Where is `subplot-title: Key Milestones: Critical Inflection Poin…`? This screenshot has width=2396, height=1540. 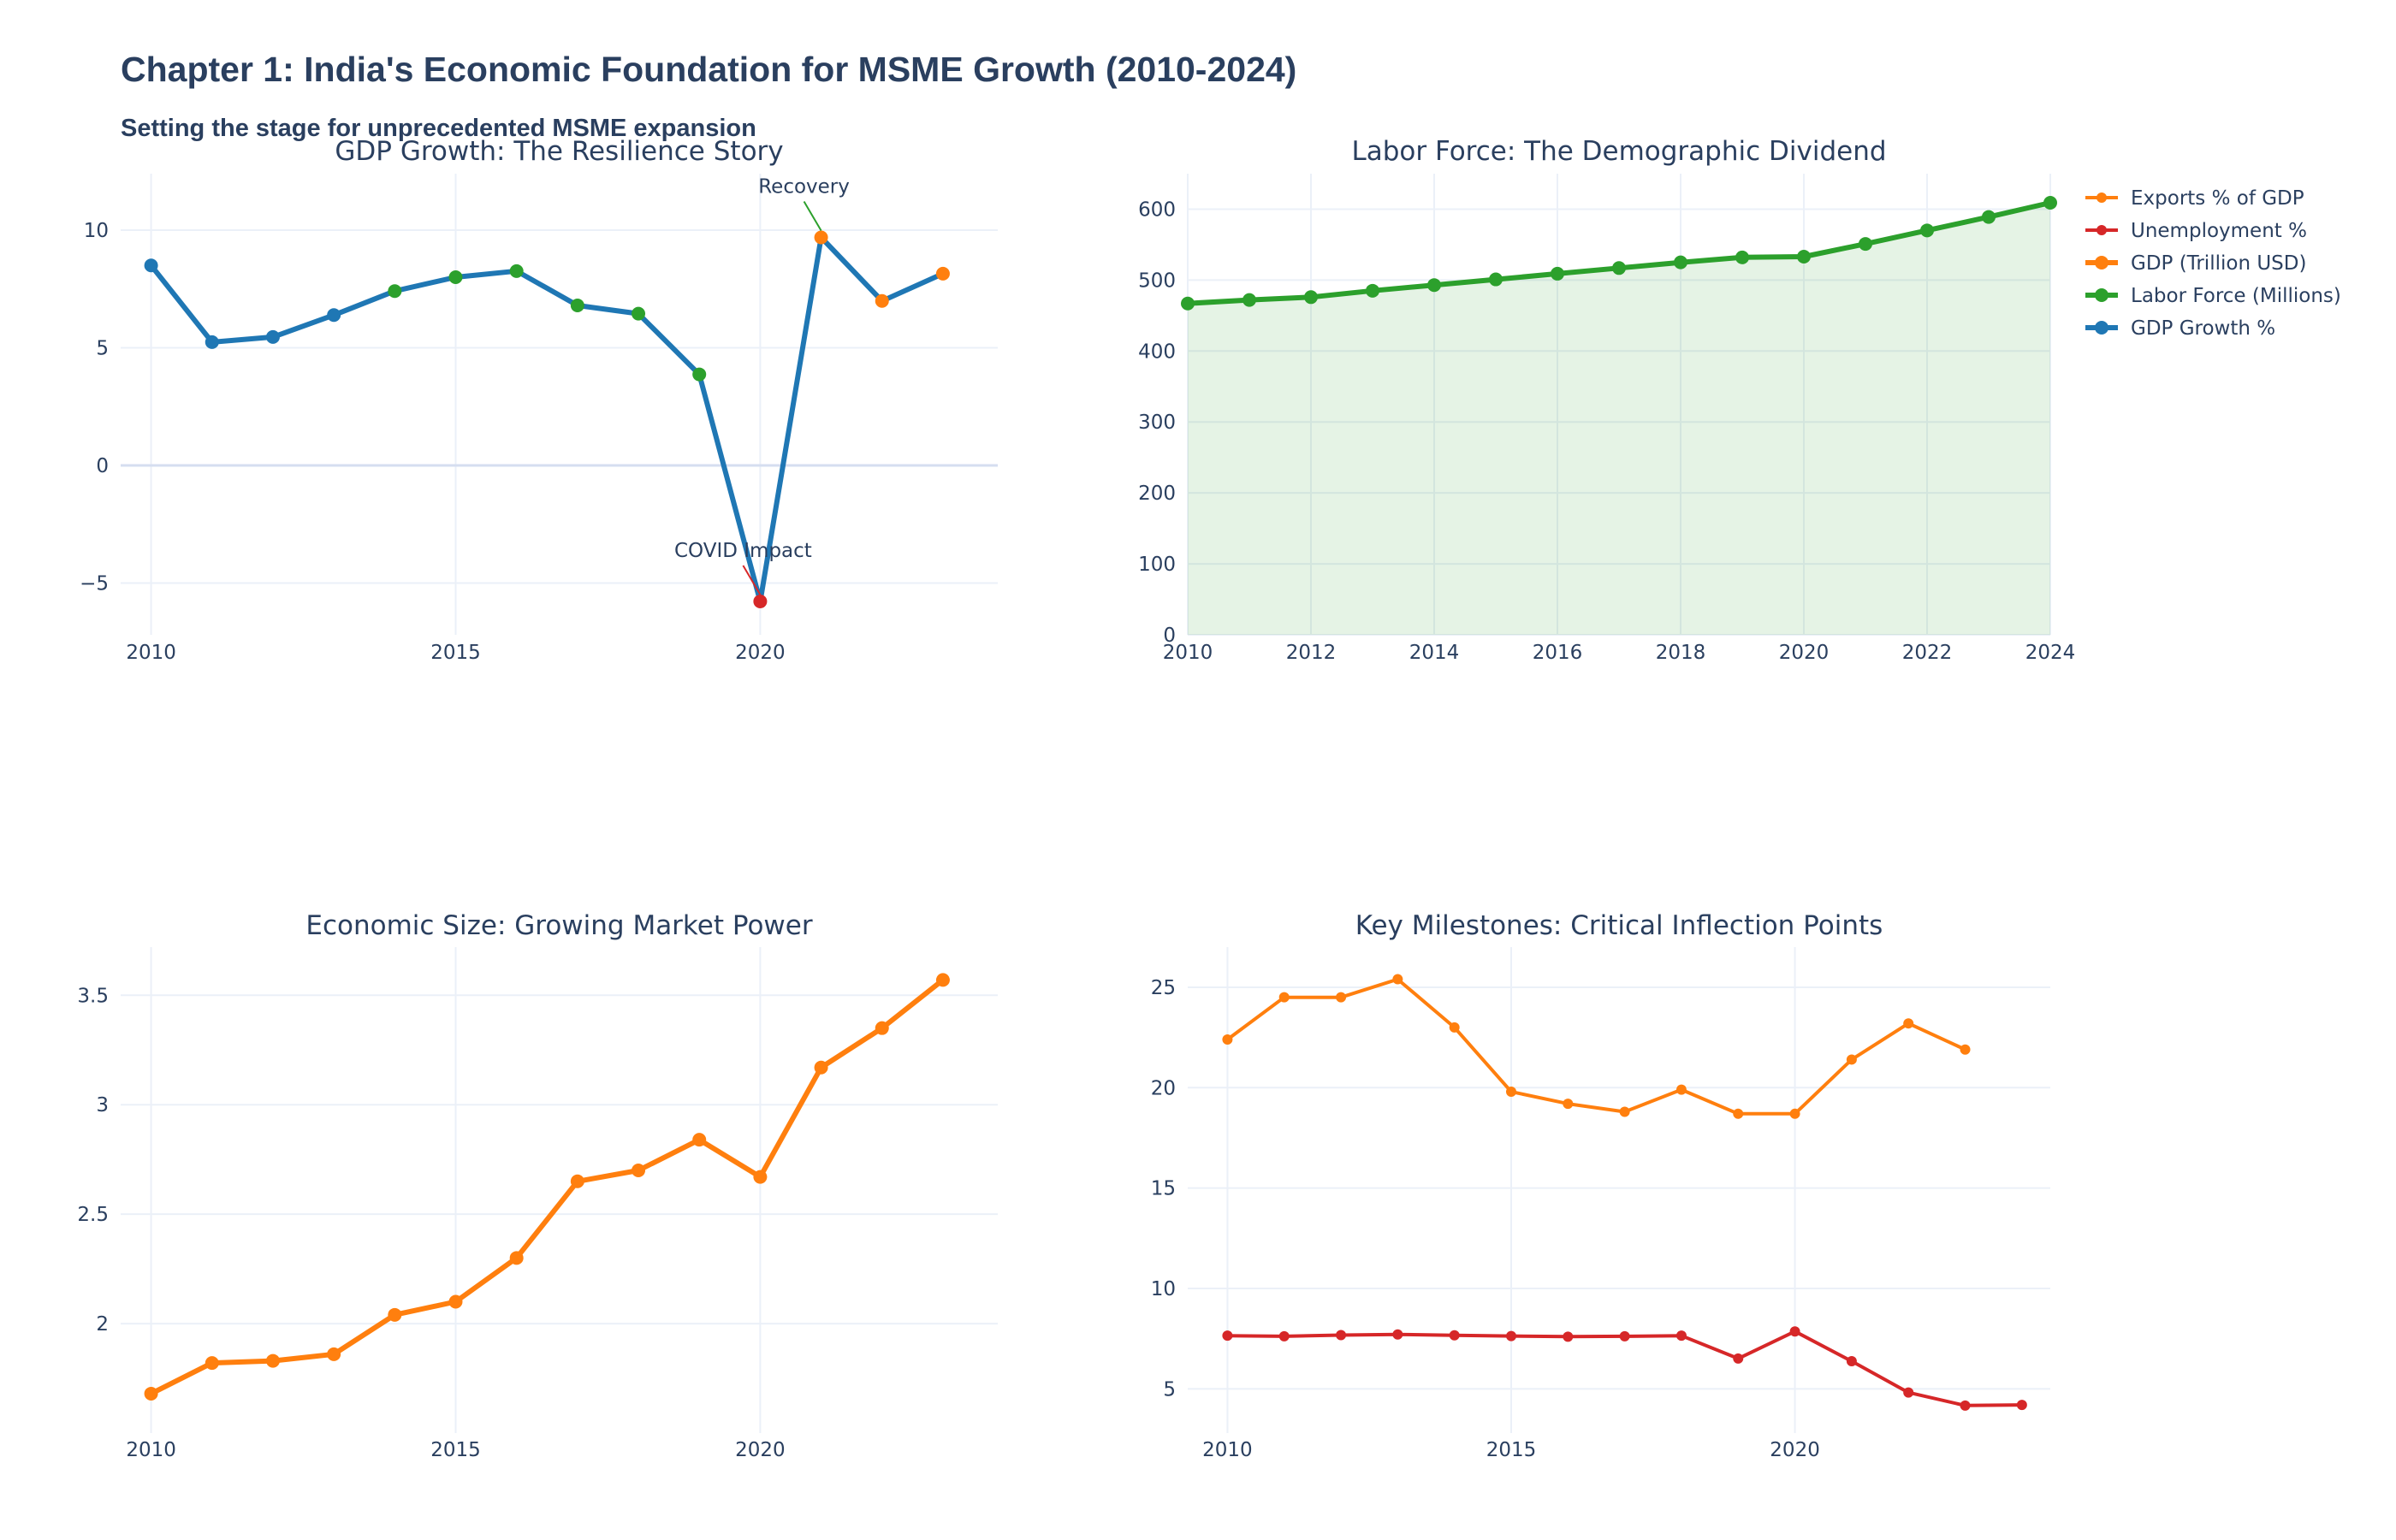 subplot-title: Key Milestones: Critical Inflection Poin… is located at coordinates (1619, 925).